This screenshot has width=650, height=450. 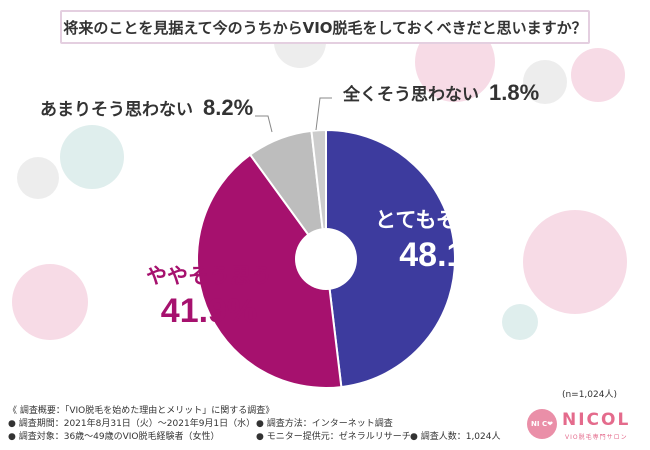 I want to click on nicol-logo-text: NICOL, so click(x=596, y=420).